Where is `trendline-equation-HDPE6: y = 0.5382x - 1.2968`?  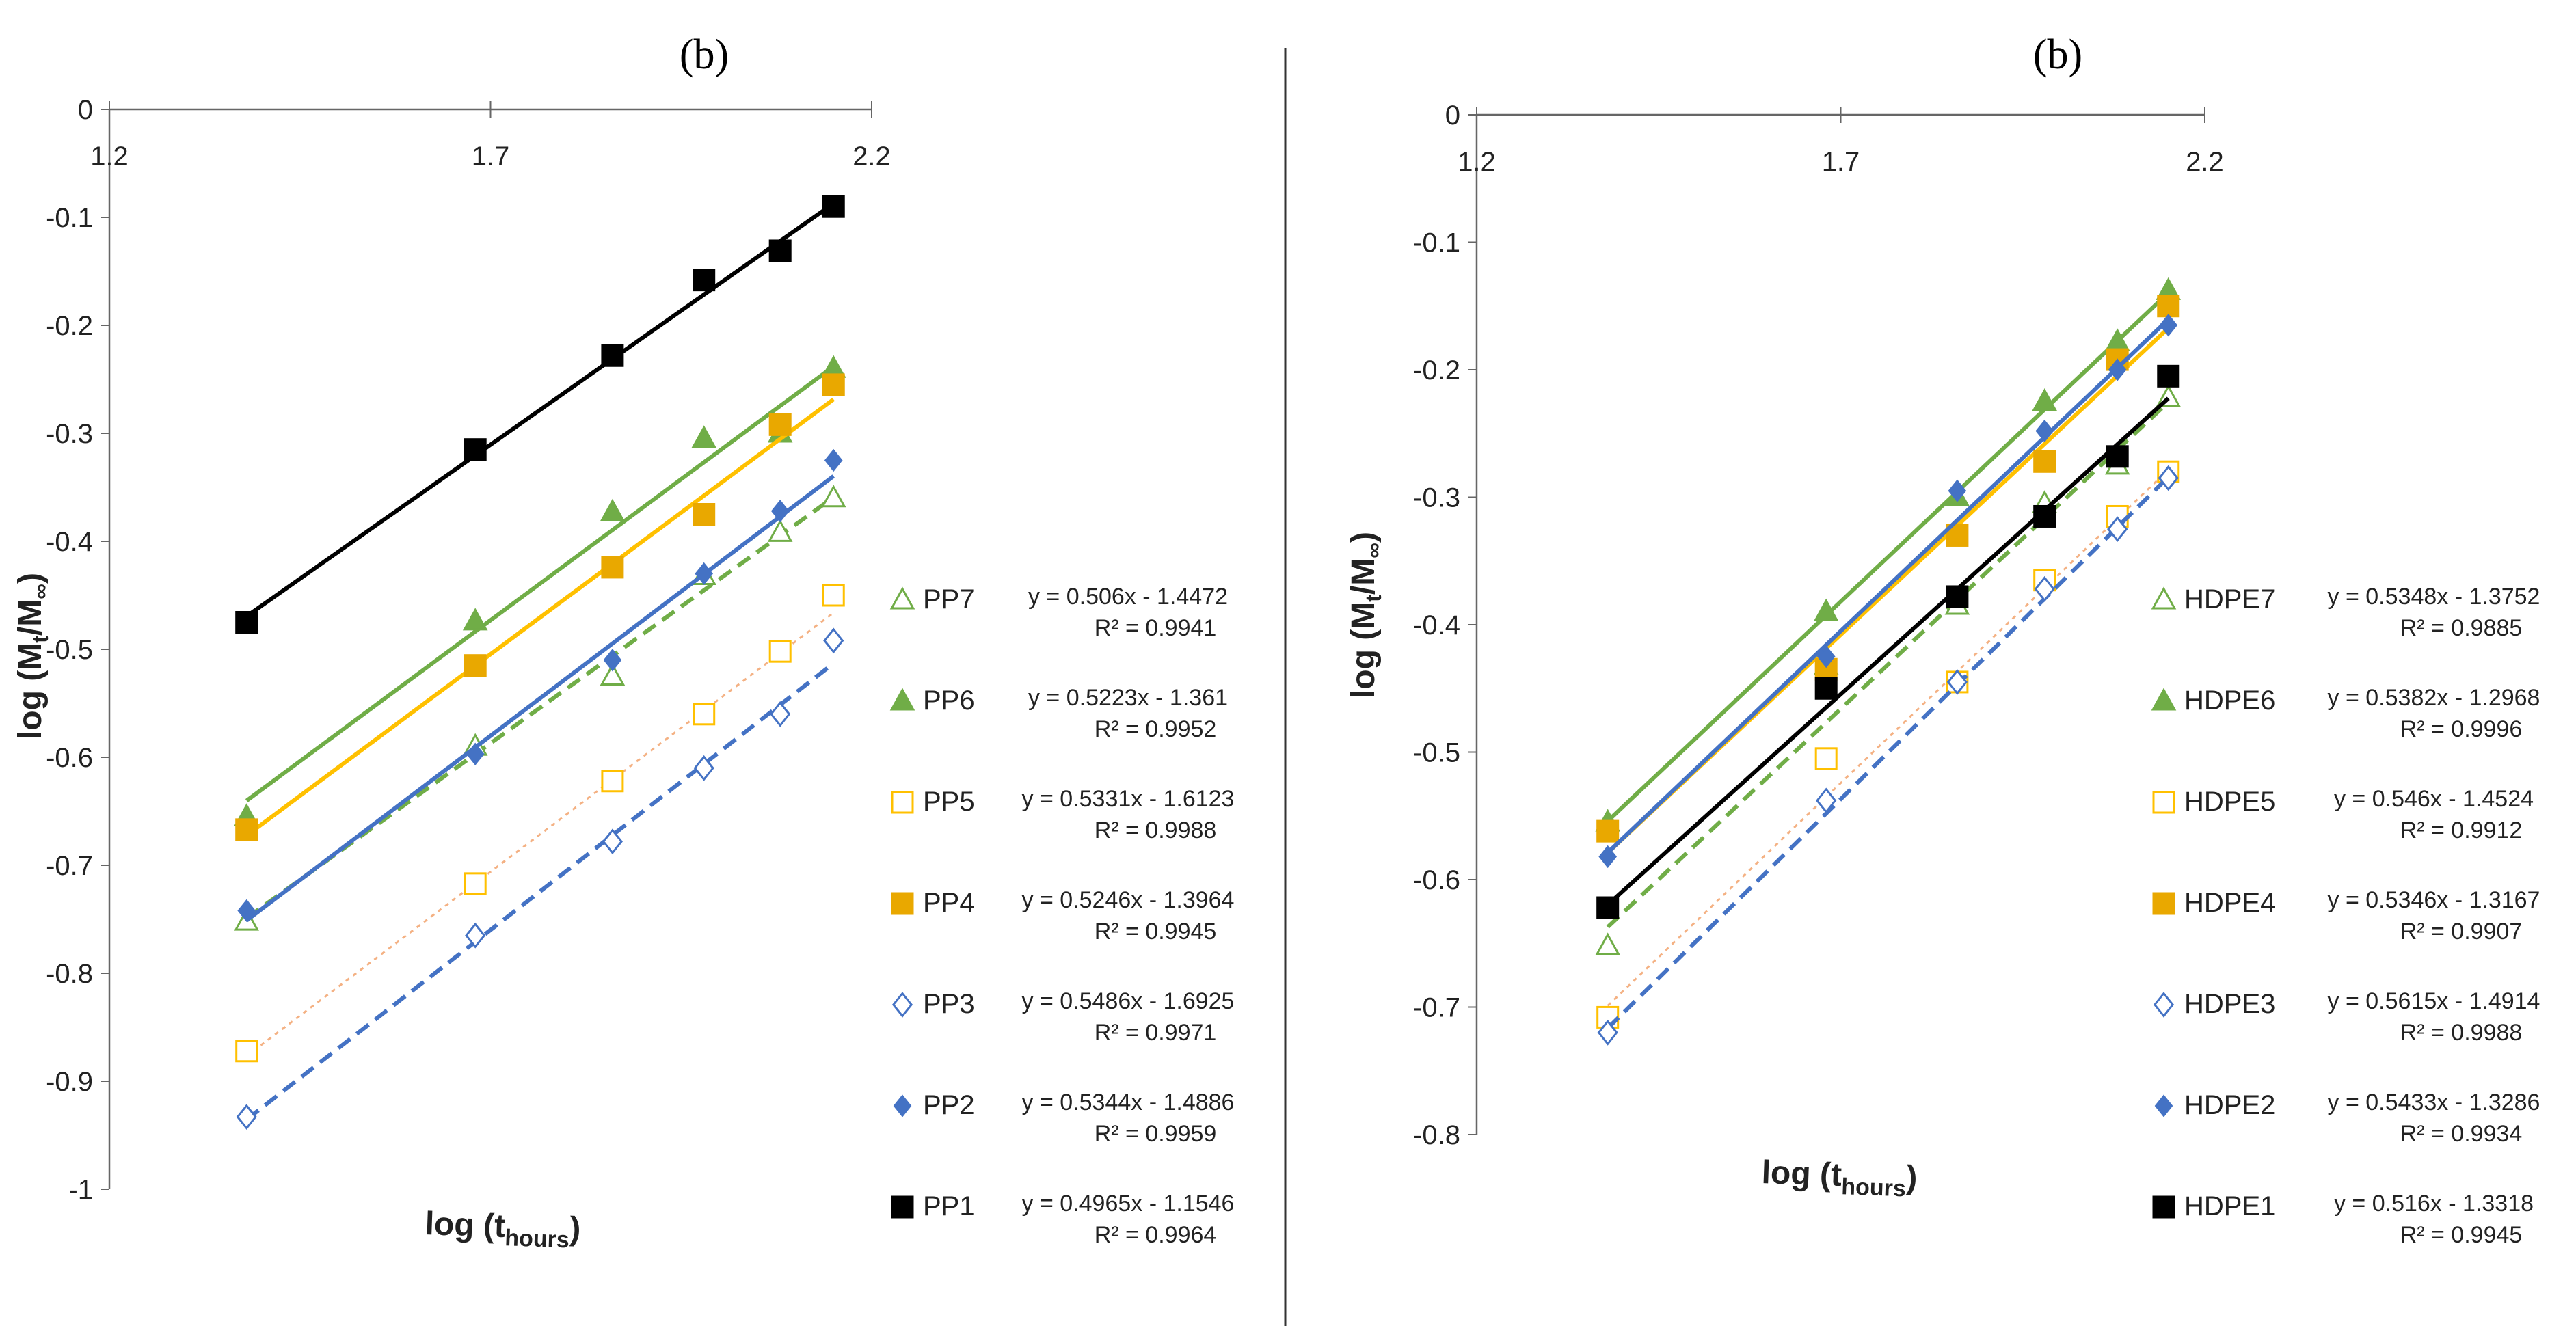 trendline-equation-HDPE6: y = 0.5382x - 1.2968 is located at coordinates (2434, 698).